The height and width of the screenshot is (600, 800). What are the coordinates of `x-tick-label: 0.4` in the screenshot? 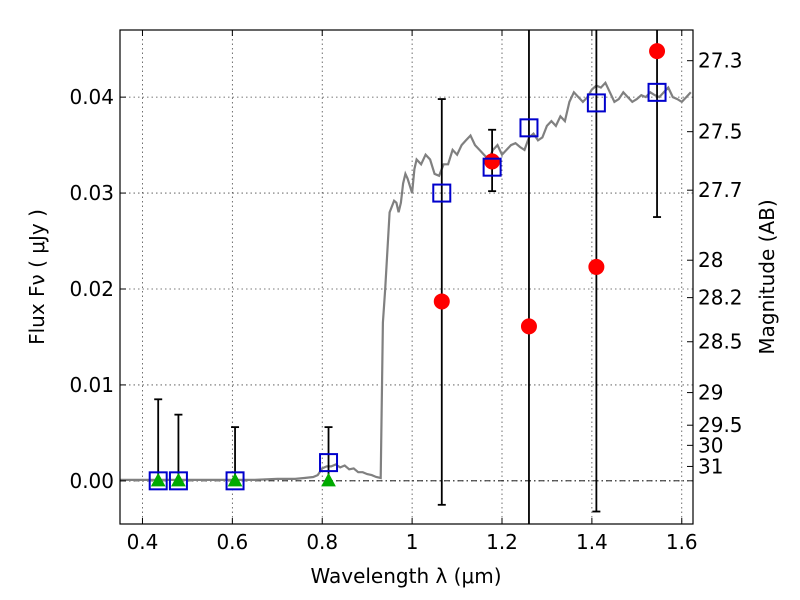 It's located at (143, 542).